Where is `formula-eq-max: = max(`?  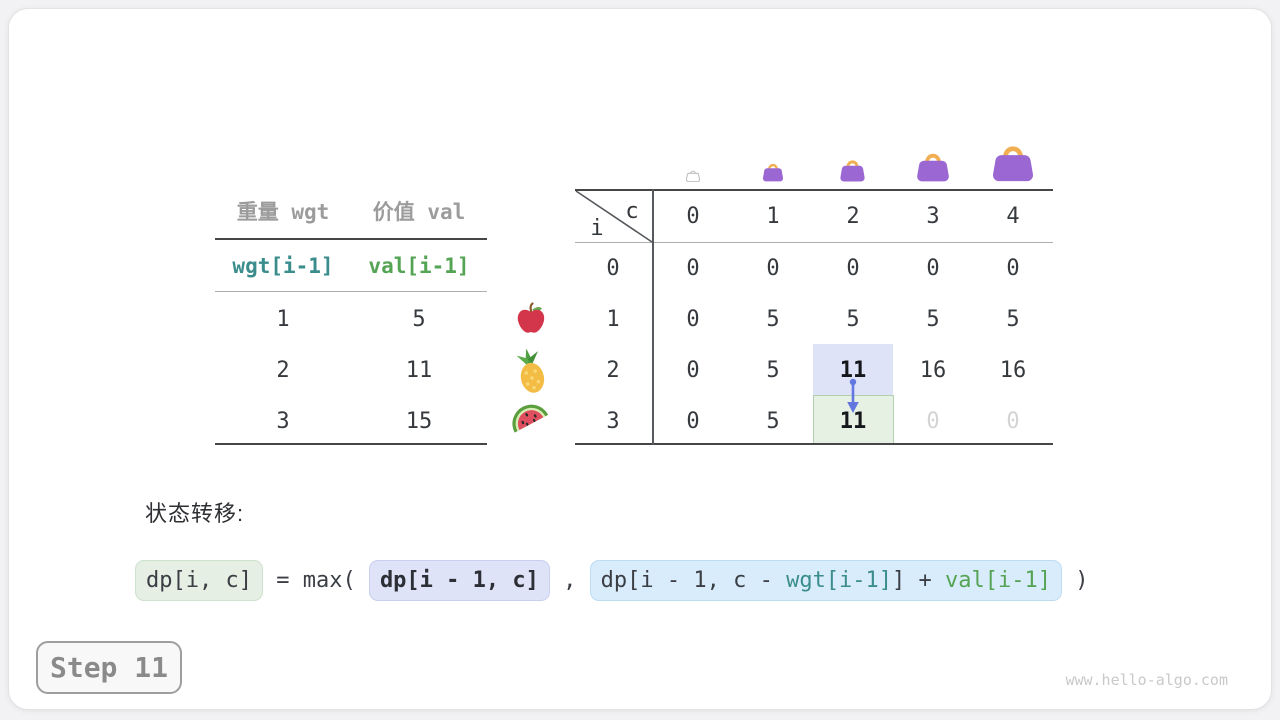
formula-eq-max: = max( is located at coordinates (315, 580).